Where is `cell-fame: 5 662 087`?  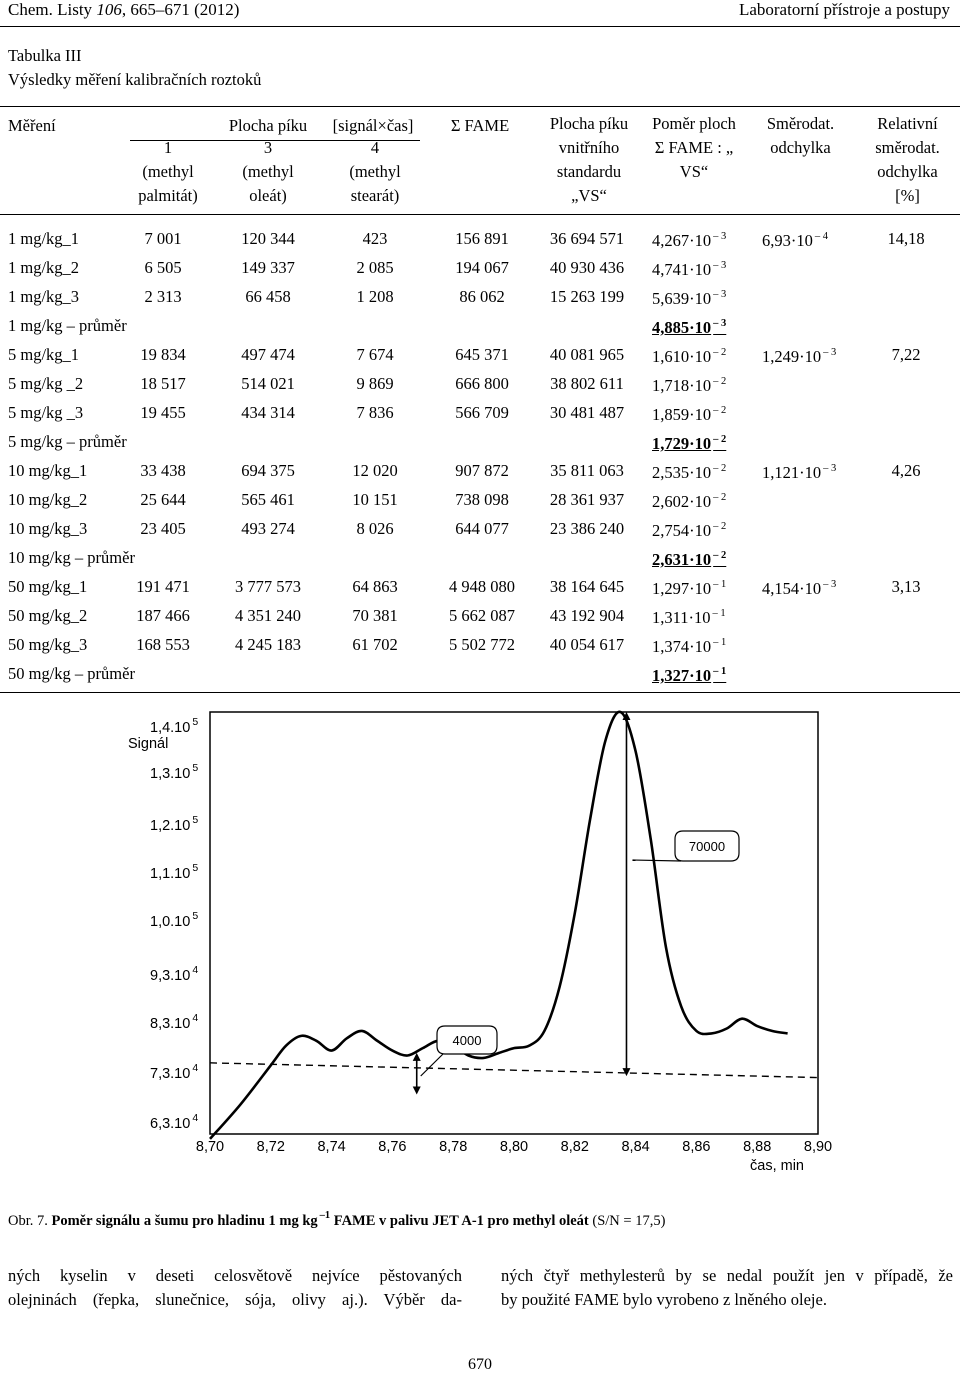
cell-fame: 5 662 087 is located at coordinates (482, 615).